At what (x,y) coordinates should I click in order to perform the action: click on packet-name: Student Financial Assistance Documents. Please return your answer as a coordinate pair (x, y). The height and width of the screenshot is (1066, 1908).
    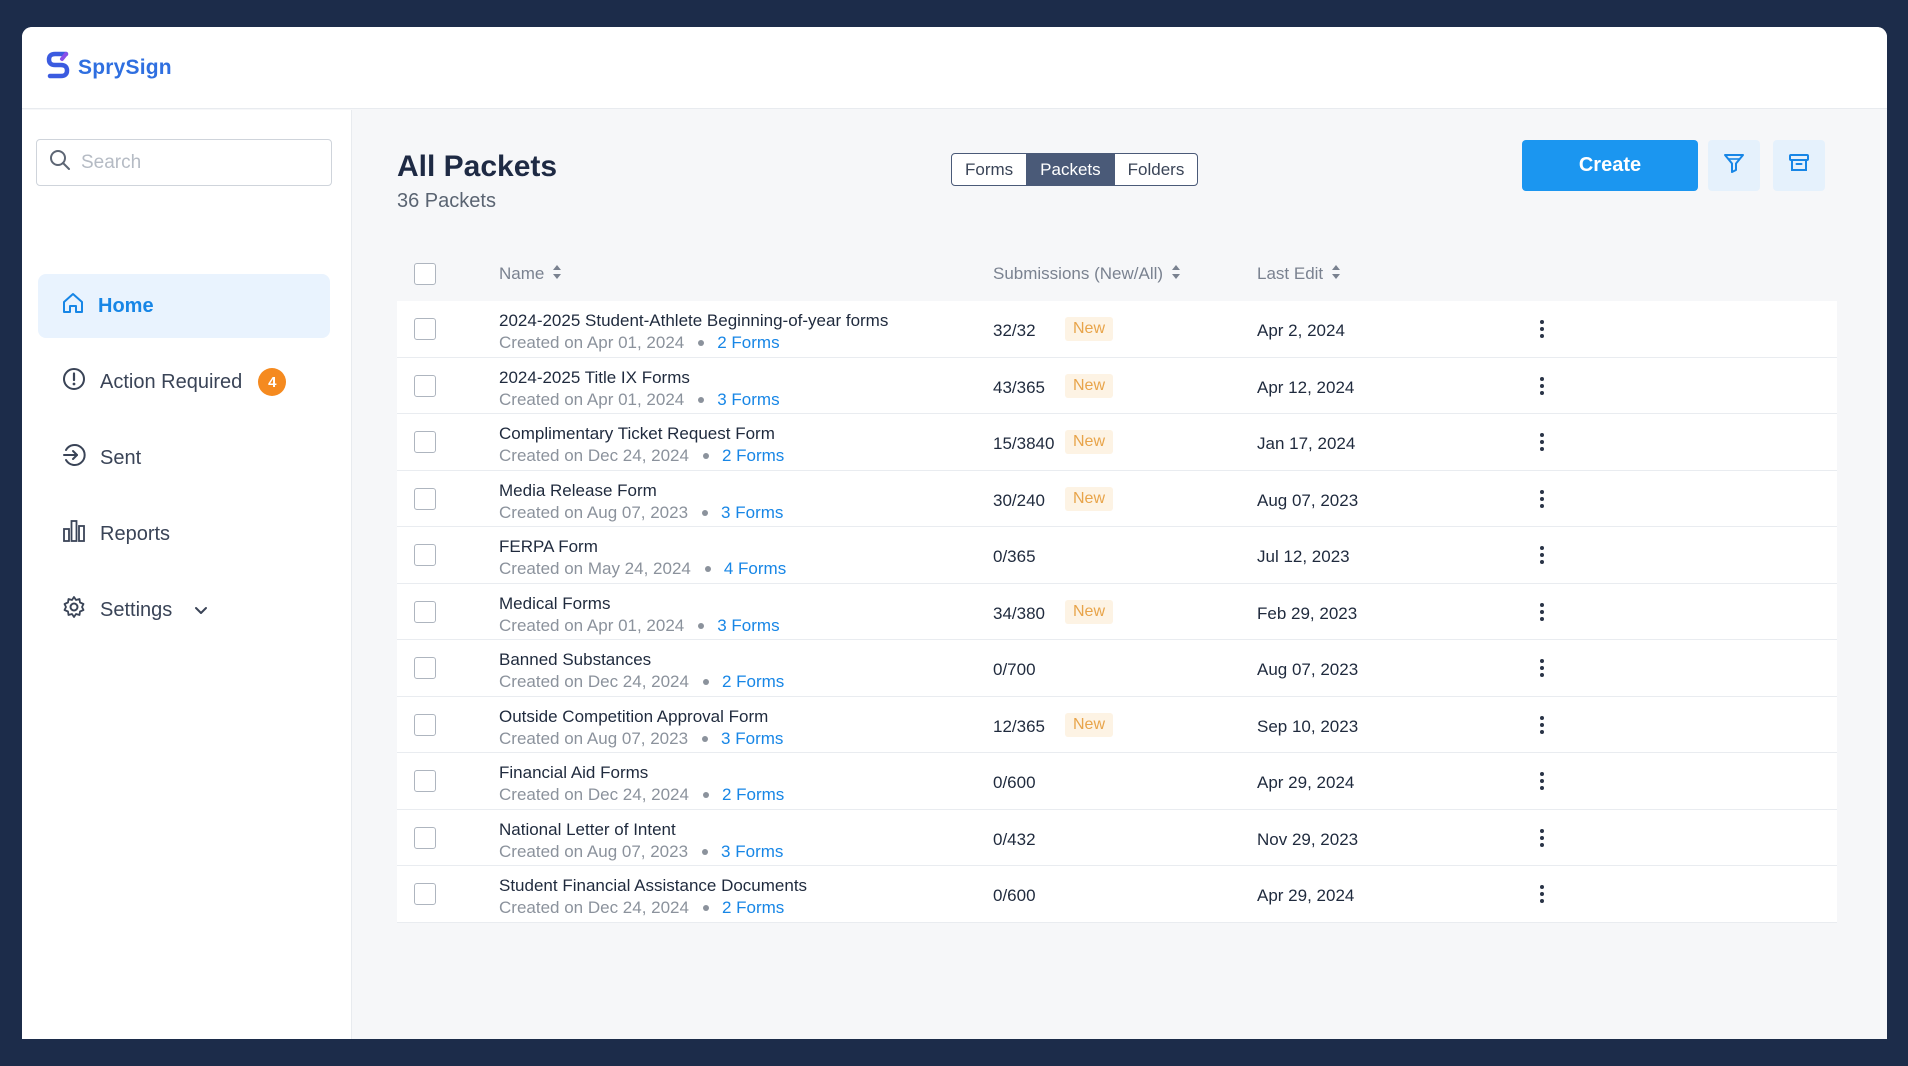
    Looking at the image, I should click on (653, 885).